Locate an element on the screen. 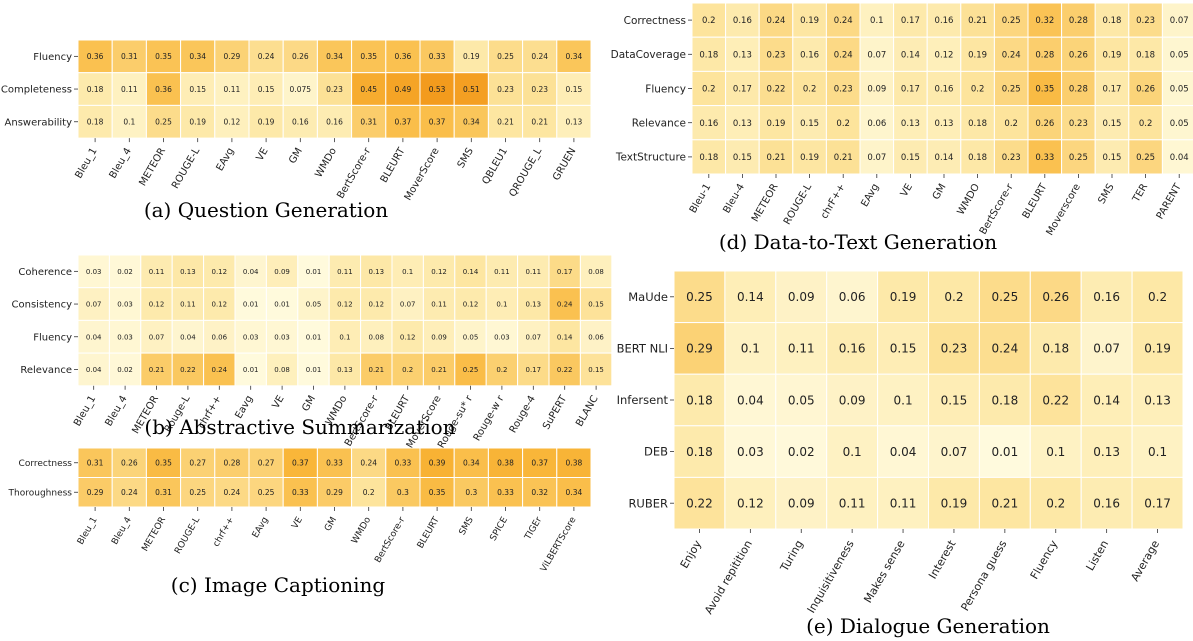  cell-value-label: 0.29 is located at coordinates (699, 349).